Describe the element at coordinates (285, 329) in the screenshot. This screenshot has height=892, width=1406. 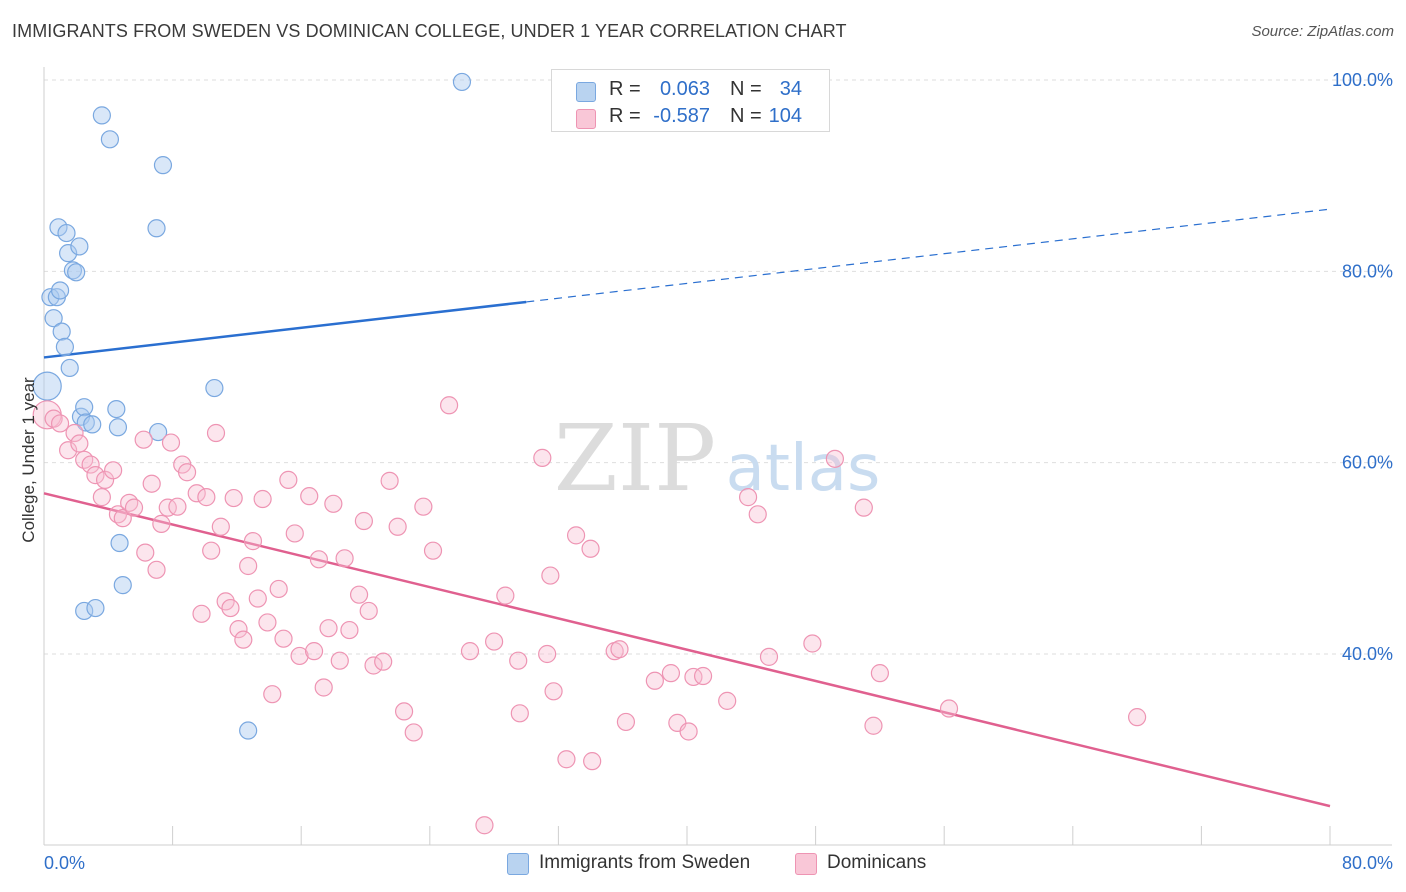
I see `sweden-trend-line` at that location.